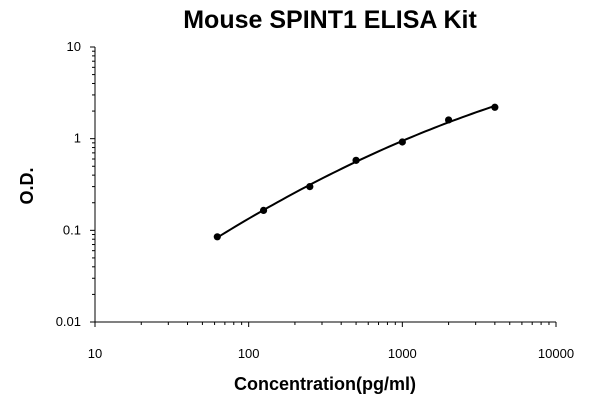  What do you see at coordinates (95, 353) in the screenshot?
I see `x-tick-label: 10` at bounding box center [95, 353].